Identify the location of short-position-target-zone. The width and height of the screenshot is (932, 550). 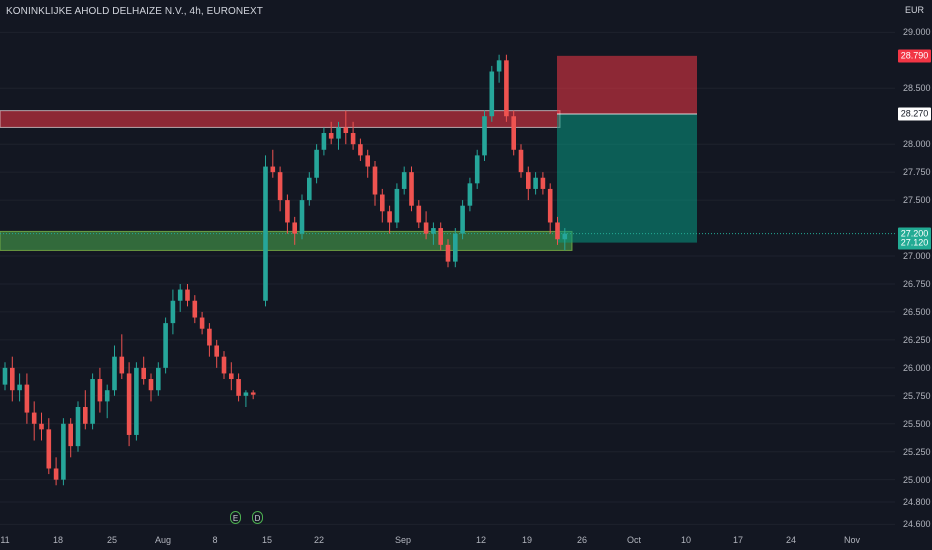
(627, 178).